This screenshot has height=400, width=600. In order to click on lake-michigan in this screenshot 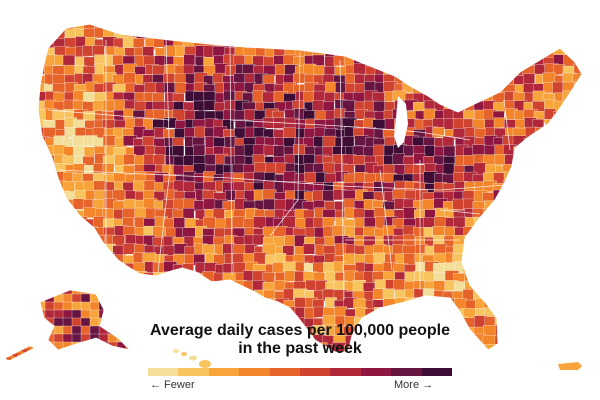, I will do `click(401, 122)`.